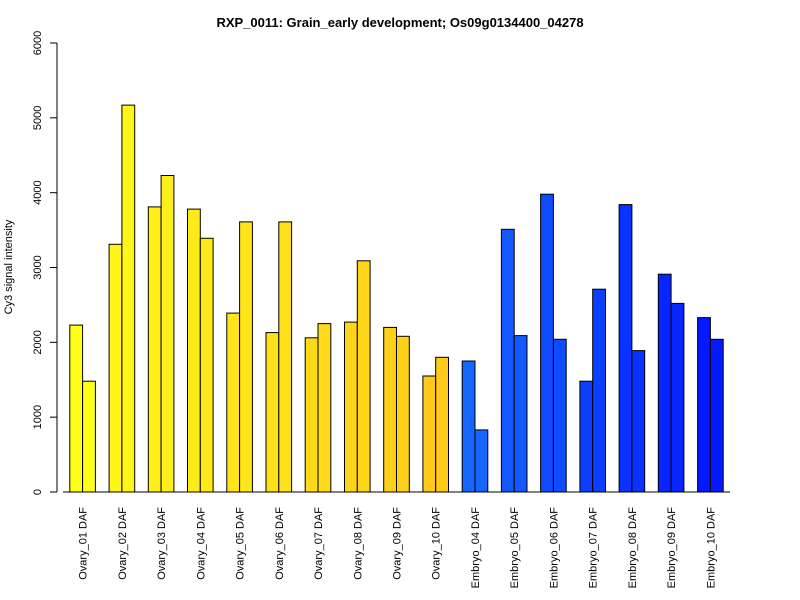  I want to click on x-category-label: Ovary_02 DAF, so click(123, 543).